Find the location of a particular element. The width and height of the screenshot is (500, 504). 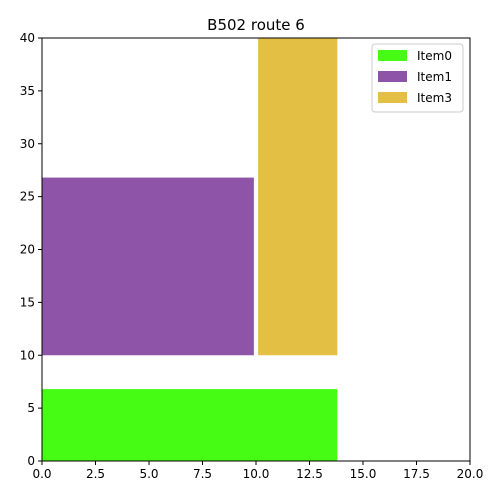

y-tick-label: 0 is located at coordinates (31, 461).